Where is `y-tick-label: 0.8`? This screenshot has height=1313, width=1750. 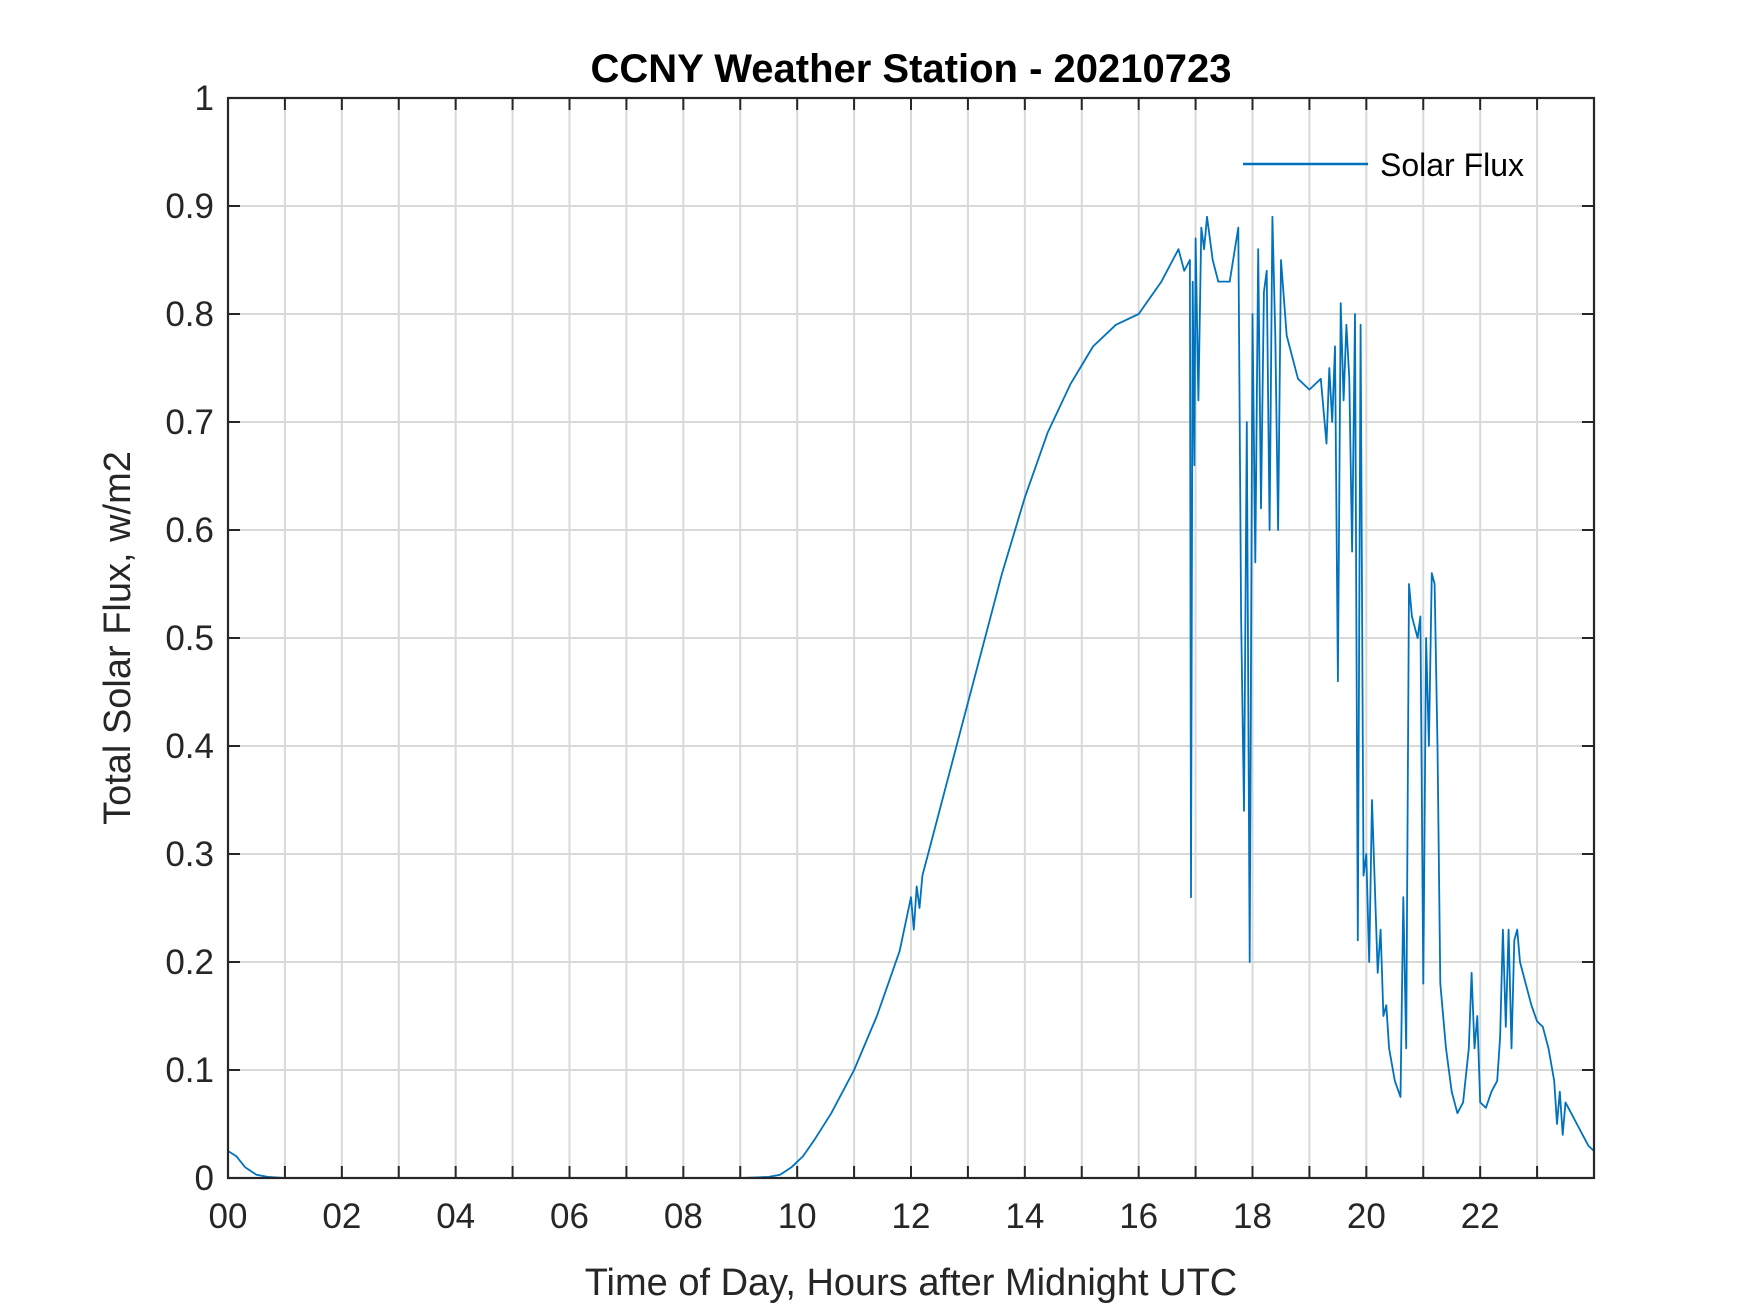
y-tick-label: 0.8 is located at coordinates (189, 314).